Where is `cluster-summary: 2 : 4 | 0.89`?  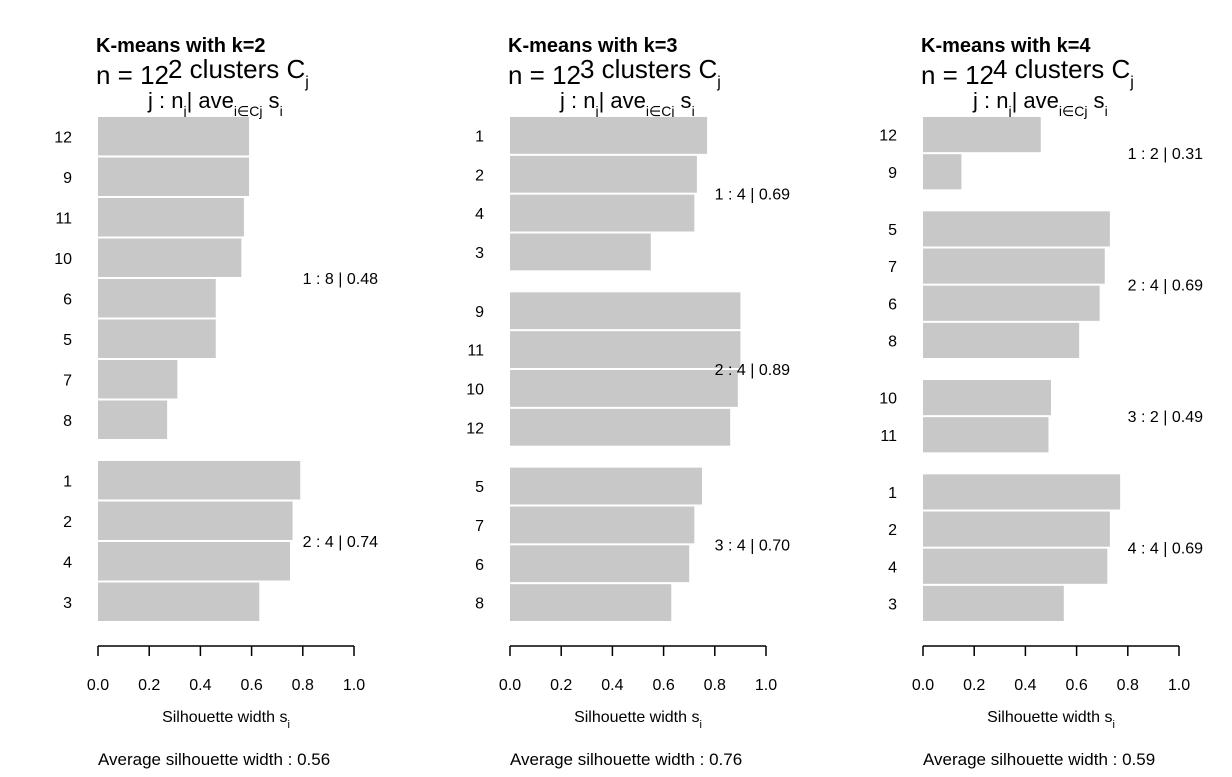 cluster-summary: 2 : 4 | 0.89 is located at coordinates (752, 370).